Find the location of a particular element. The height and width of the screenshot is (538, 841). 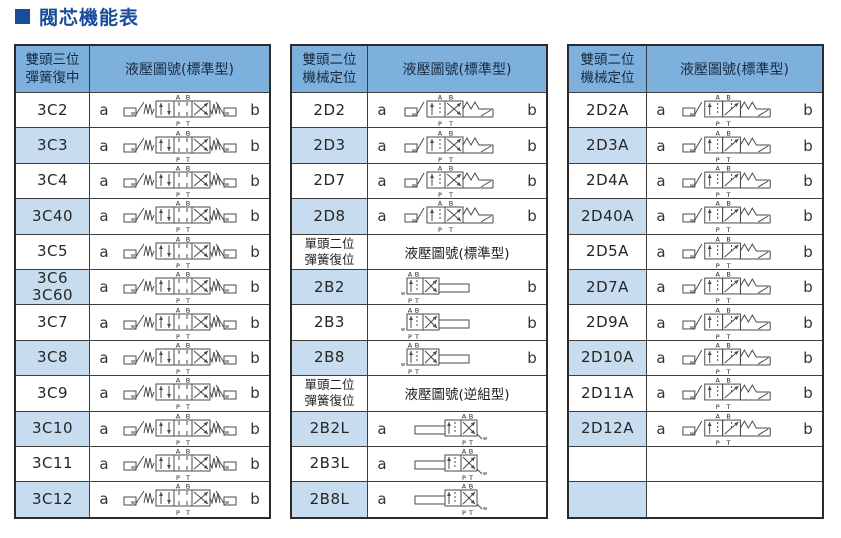

spool-code-cell: 3C40 is located at coordinates (53, 216).